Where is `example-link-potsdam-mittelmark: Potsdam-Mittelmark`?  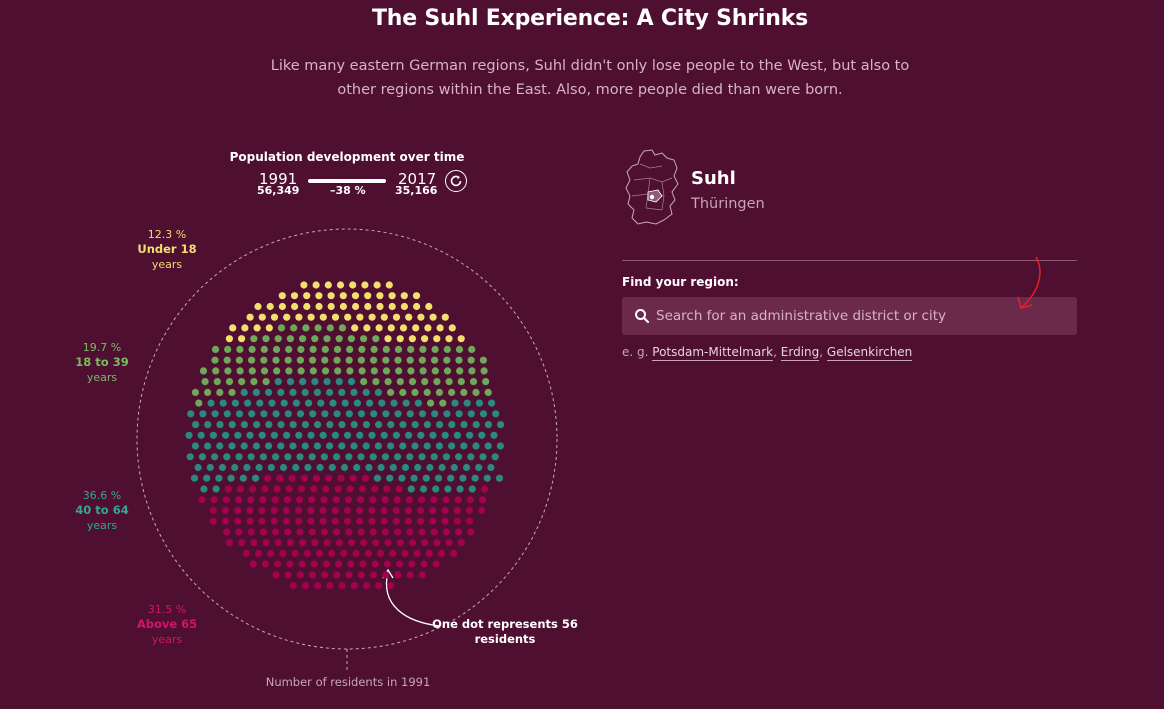
example-link-potsdam-mittelmark: Potsdam-Mittelmark is located at coordinates (713, 353).